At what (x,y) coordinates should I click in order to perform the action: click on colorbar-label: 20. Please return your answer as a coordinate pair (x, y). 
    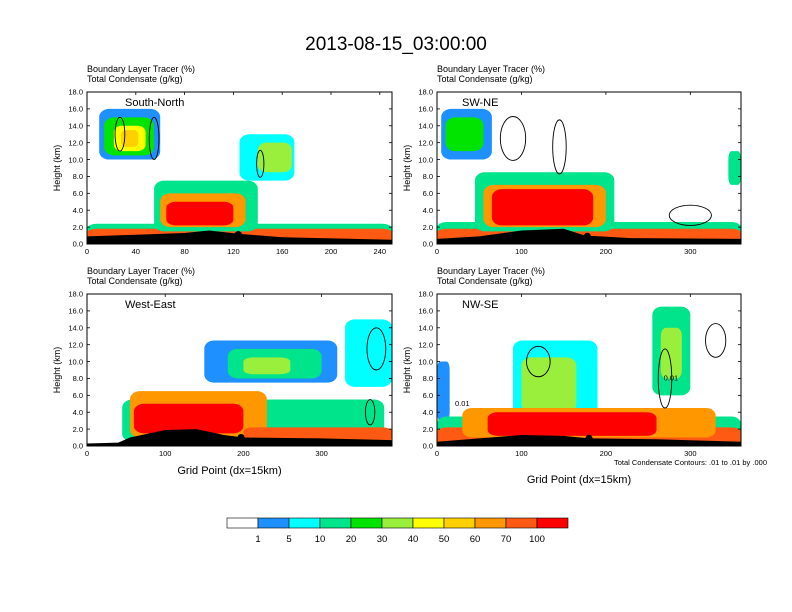
    Looking at the image, I should click on (351, 539).